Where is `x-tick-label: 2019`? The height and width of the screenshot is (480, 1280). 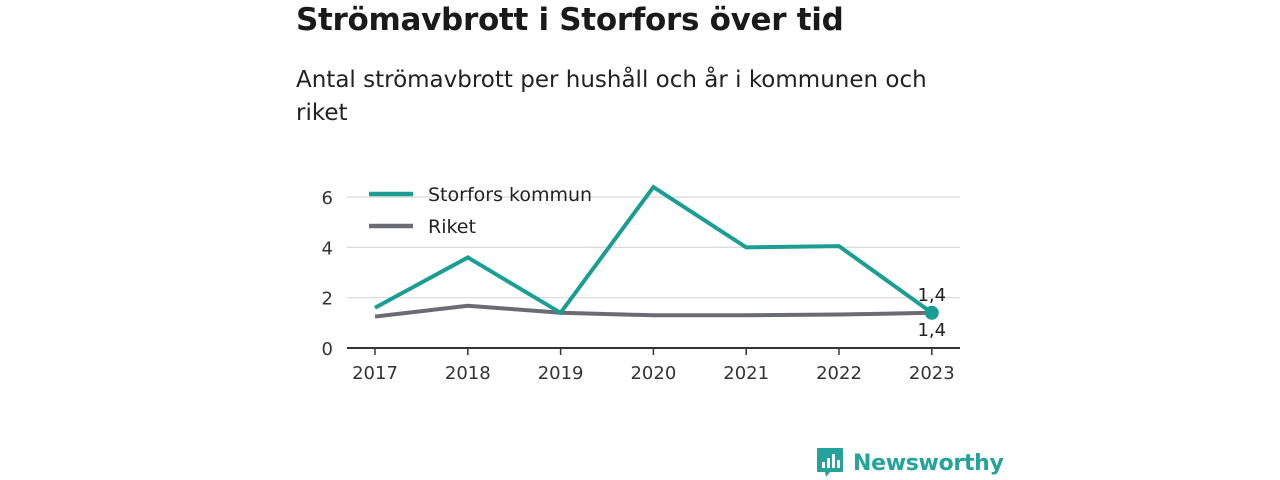 x-tick-label: 2019 is located at coordinates (561, 373).